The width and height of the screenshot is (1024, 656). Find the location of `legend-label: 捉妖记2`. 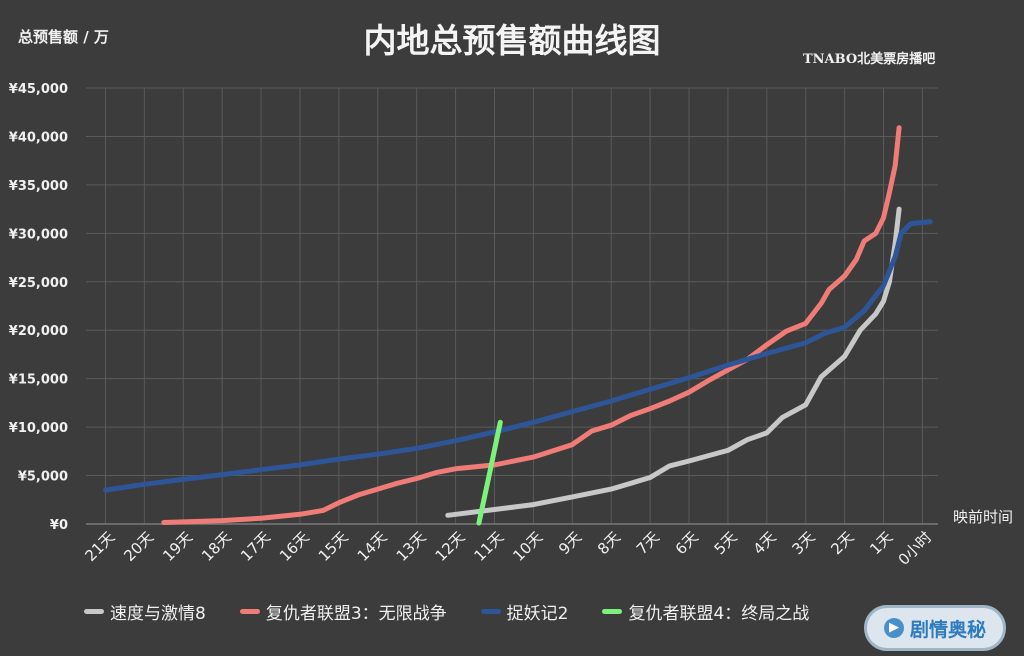

legend-label: 捉妖记2 is located at coordinates (537, 613).